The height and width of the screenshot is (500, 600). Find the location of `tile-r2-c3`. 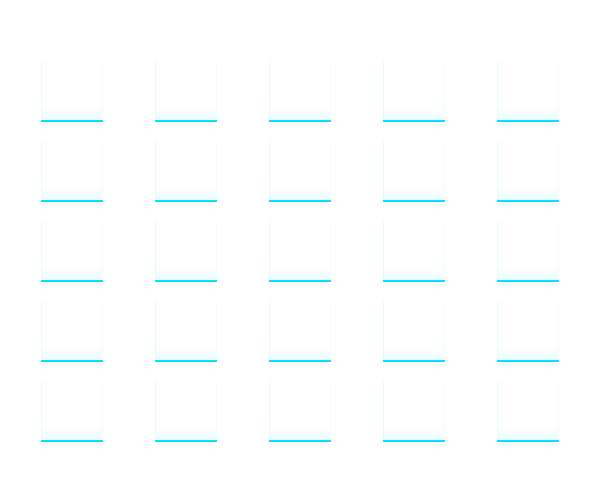

tile-r2-c3 is located at coordinates (300, 171).